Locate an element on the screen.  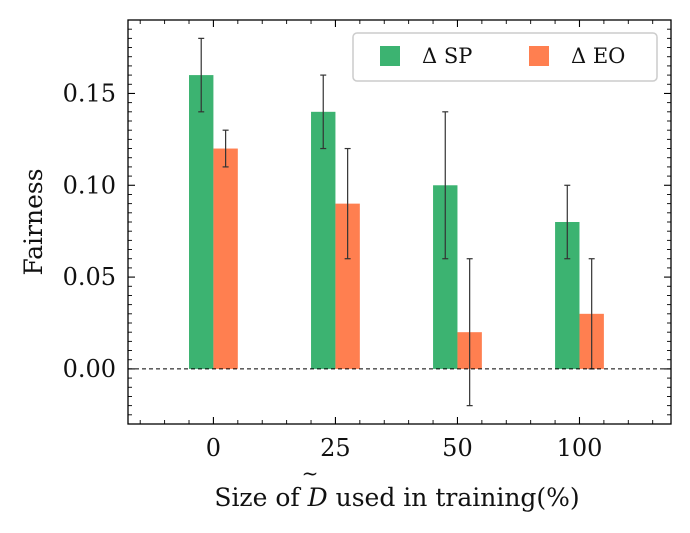
x-tick-label-50: 50 is located at coordinates (457, 448).